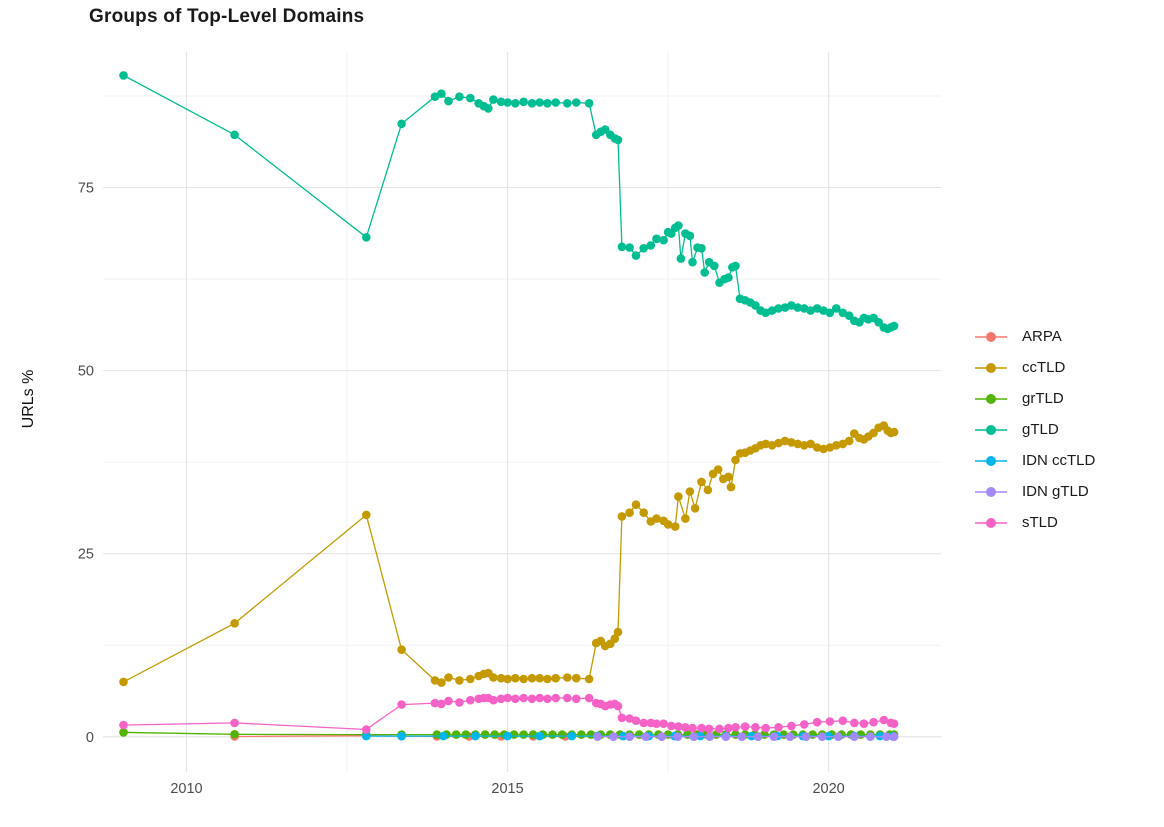  Describe the element at coordinates (1034, 398) in the screenshot. I see `legend-item-grtld: grTLD` at that location.